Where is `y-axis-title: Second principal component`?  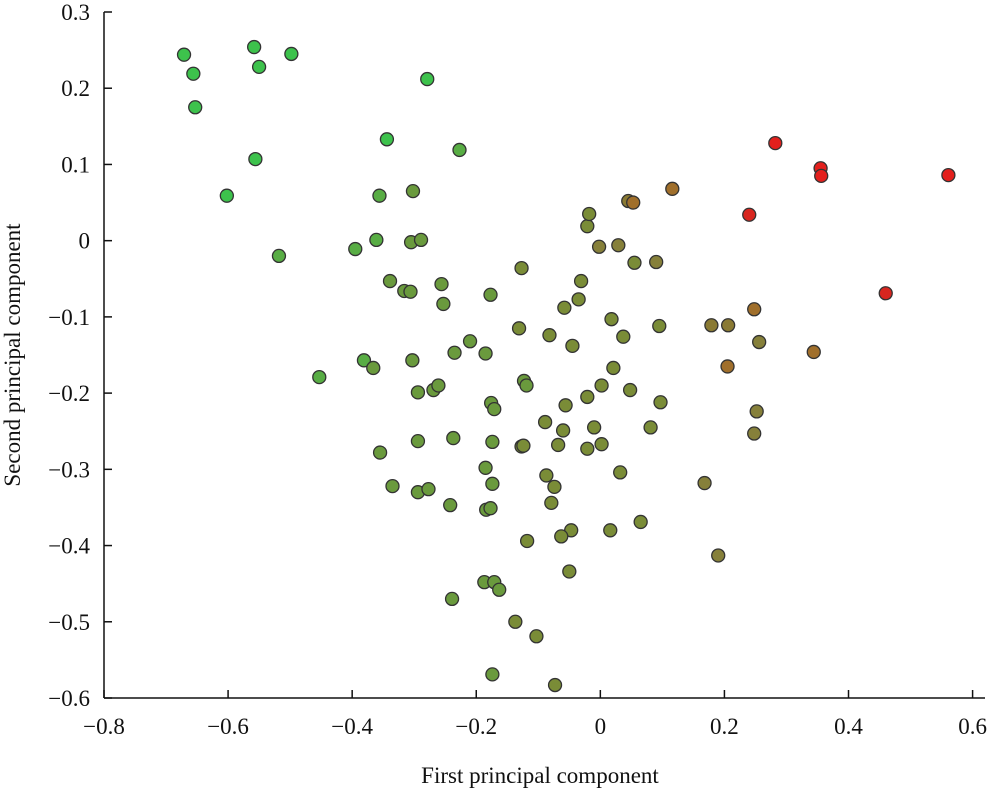
y-axis-title: Second principal component is located at coordinates (12, 355).